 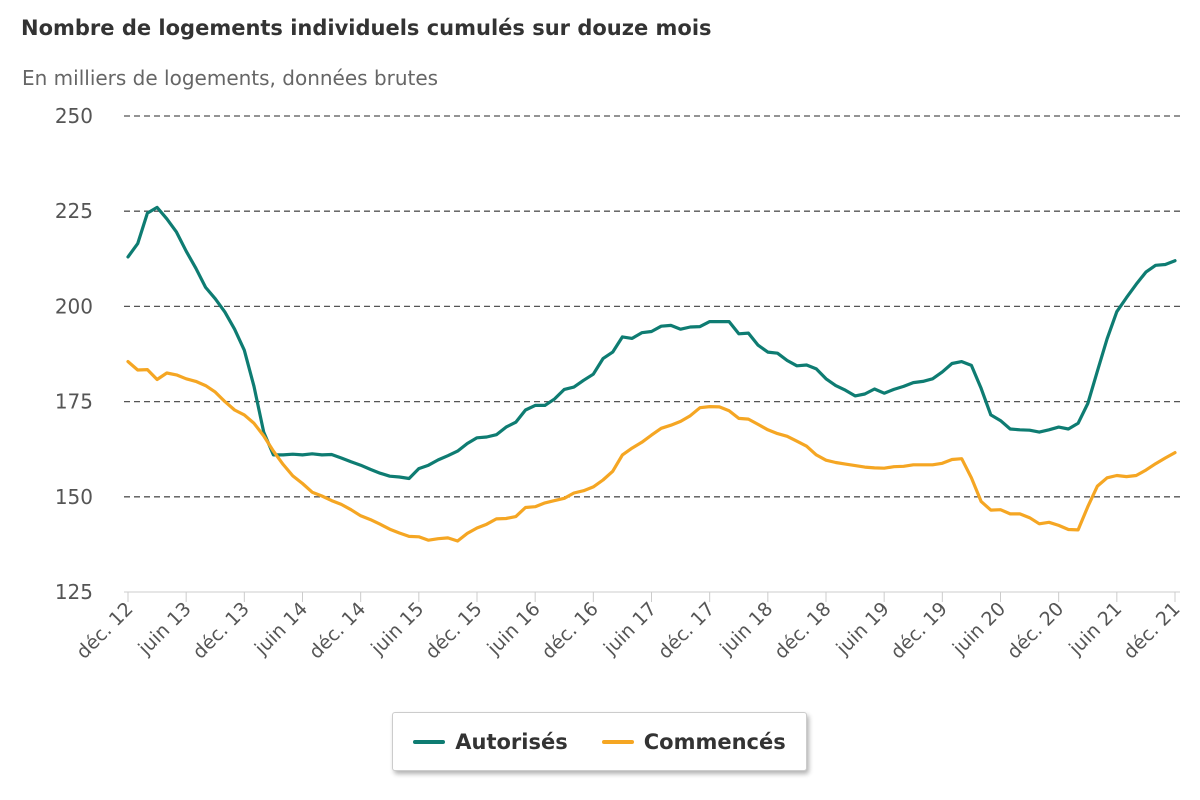 I want to click on x-tick-label: juin 15, so click(x=397, y=629).